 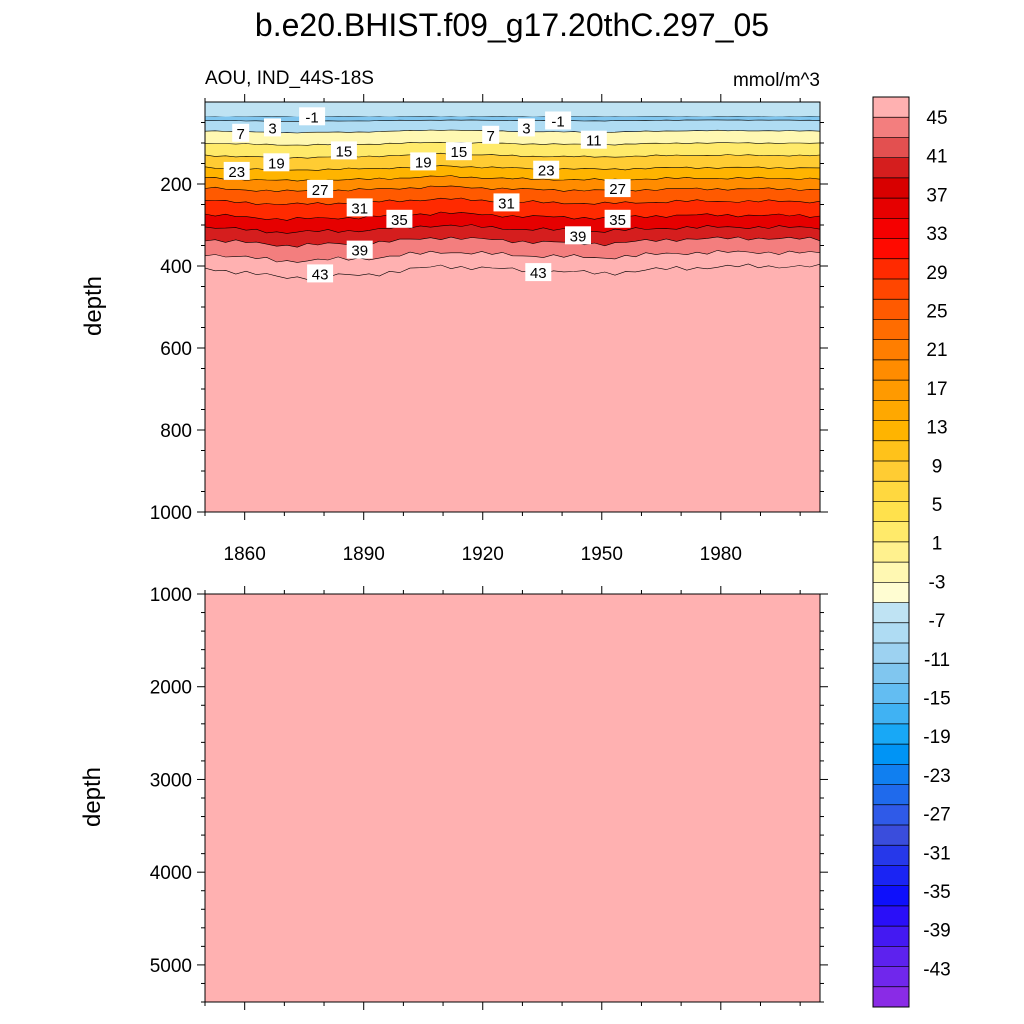 What do you see at coordinates (936, 195) in the screenshot?
I see `colorbar-label: 37` at bounding box center [936, 195].